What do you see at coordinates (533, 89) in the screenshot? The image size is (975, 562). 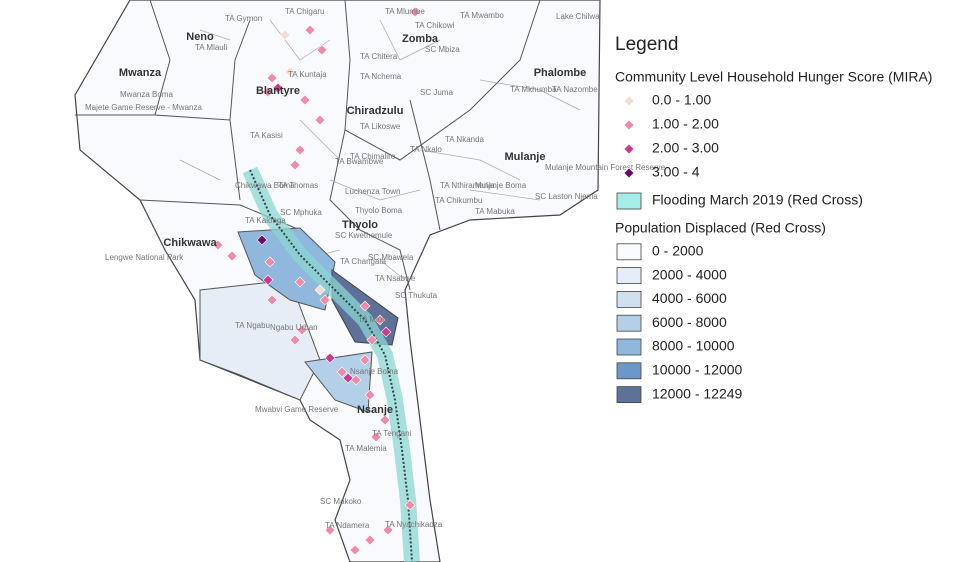 I see `place-label: TA Mkhumba` at bounding box center [533, 89].